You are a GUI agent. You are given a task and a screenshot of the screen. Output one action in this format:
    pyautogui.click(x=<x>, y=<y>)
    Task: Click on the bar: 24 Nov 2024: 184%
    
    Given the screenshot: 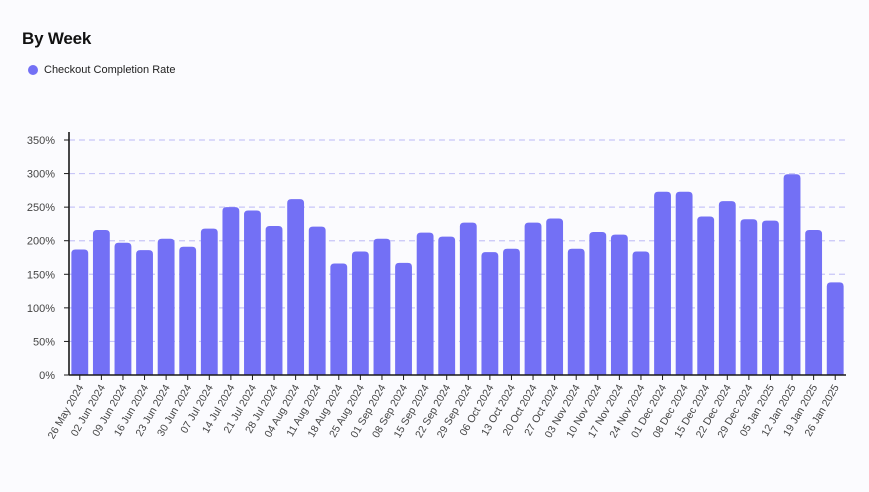 What is the action you would take?
    pyautogui.click(x=641, y=313)
    